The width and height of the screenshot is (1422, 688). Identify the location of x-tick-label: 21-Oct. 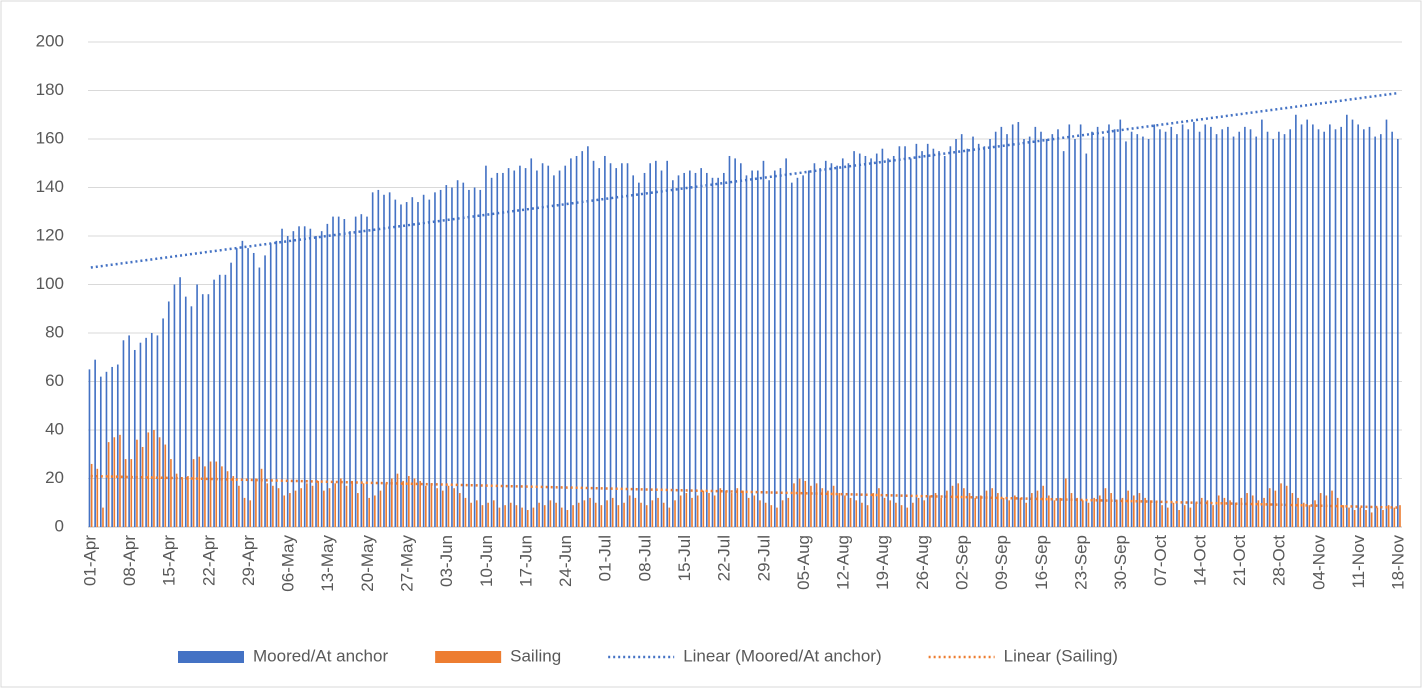
(1239, 560).